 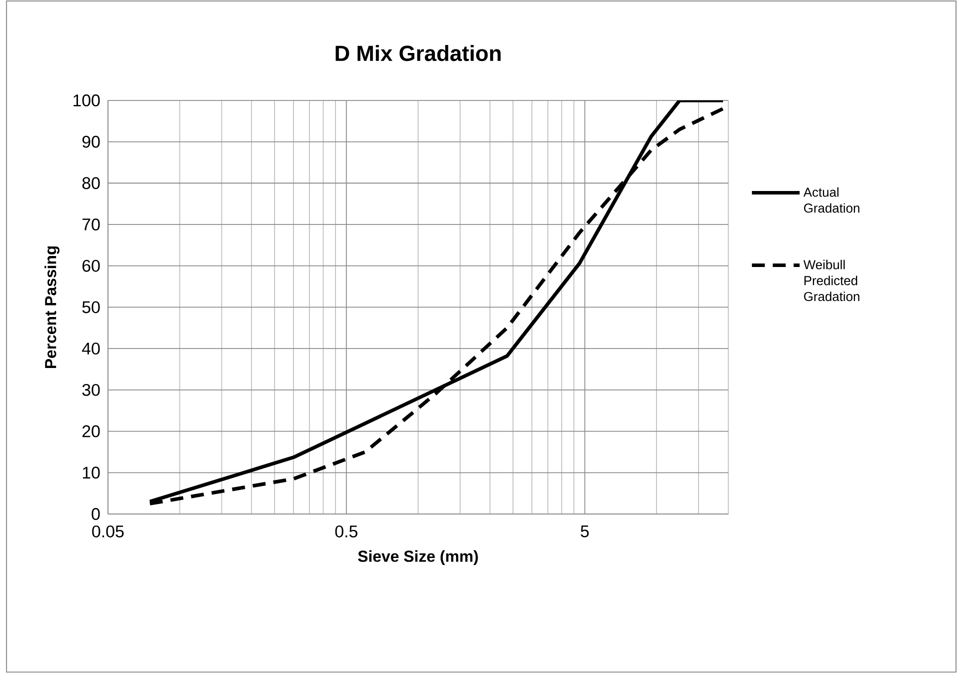 I want to click on x-tick-label: 0.5, so click(x=346, y=531).